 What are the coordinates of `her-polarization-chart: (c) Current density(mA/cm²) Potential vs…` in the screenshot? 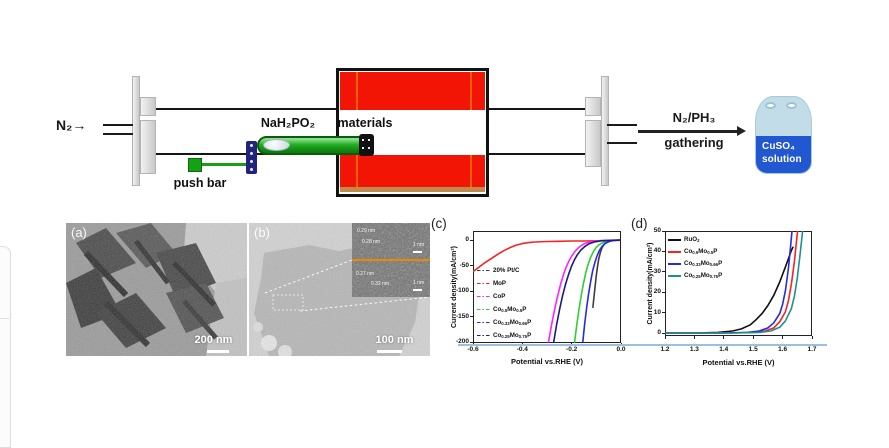 It's located at (536, 293).